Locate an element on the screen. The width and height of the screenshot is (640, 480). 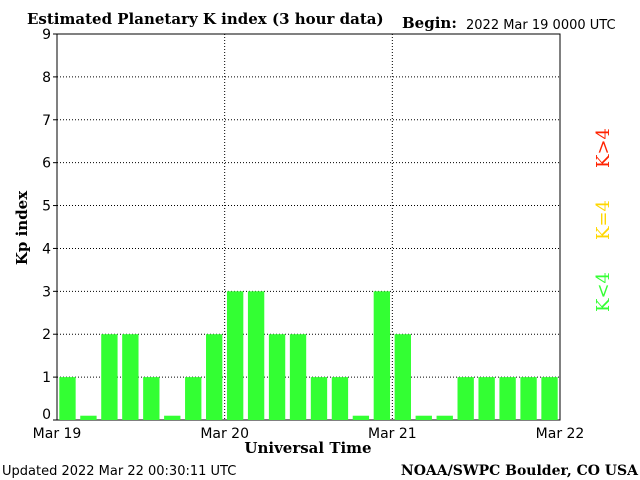
x-tick-label: Mar 20 is located at coordinates (224, 434).